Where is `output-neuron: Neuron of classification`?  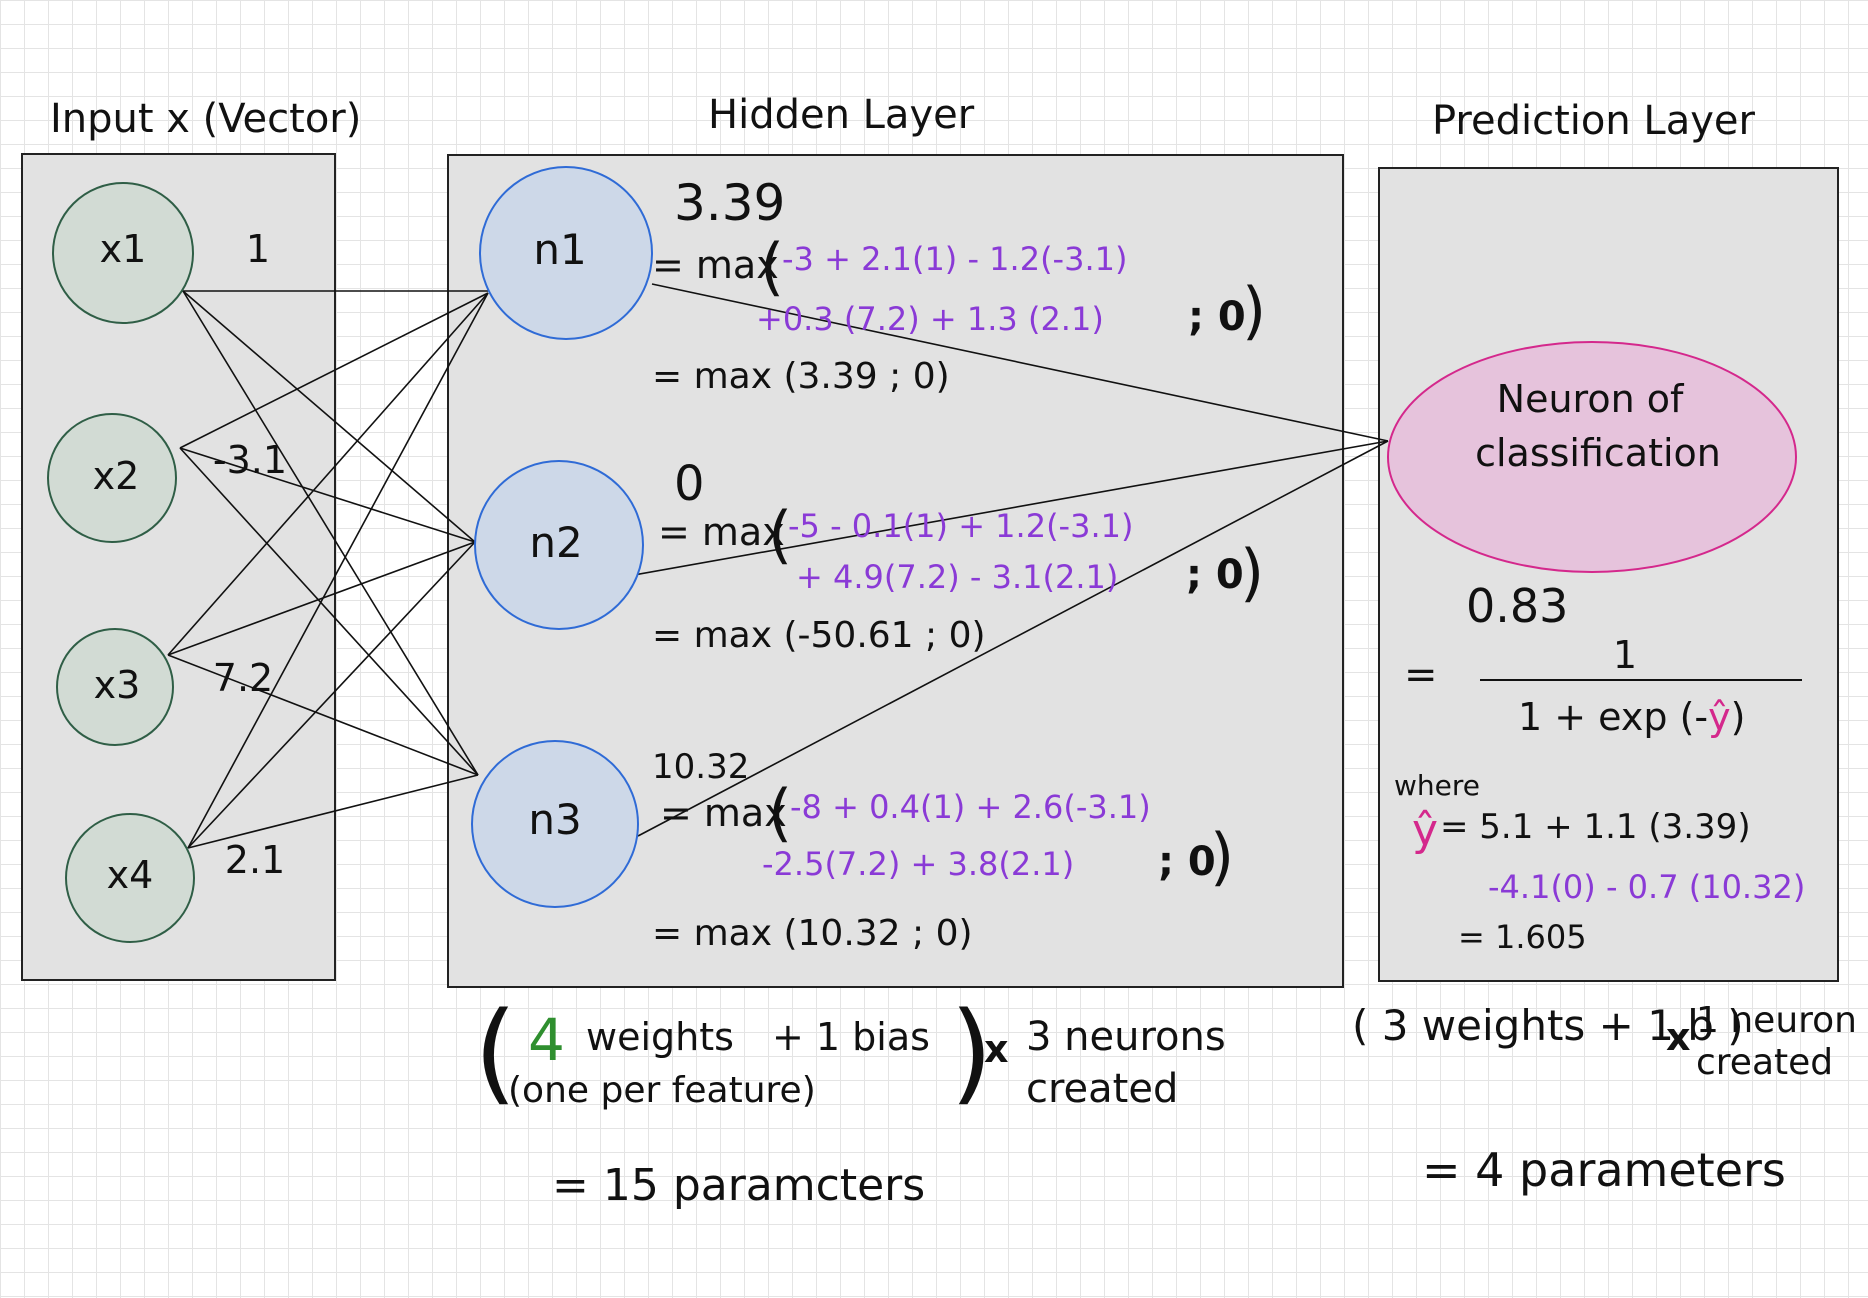
output-neuron: Neuron of classification is located at coordinates (1592, 457).